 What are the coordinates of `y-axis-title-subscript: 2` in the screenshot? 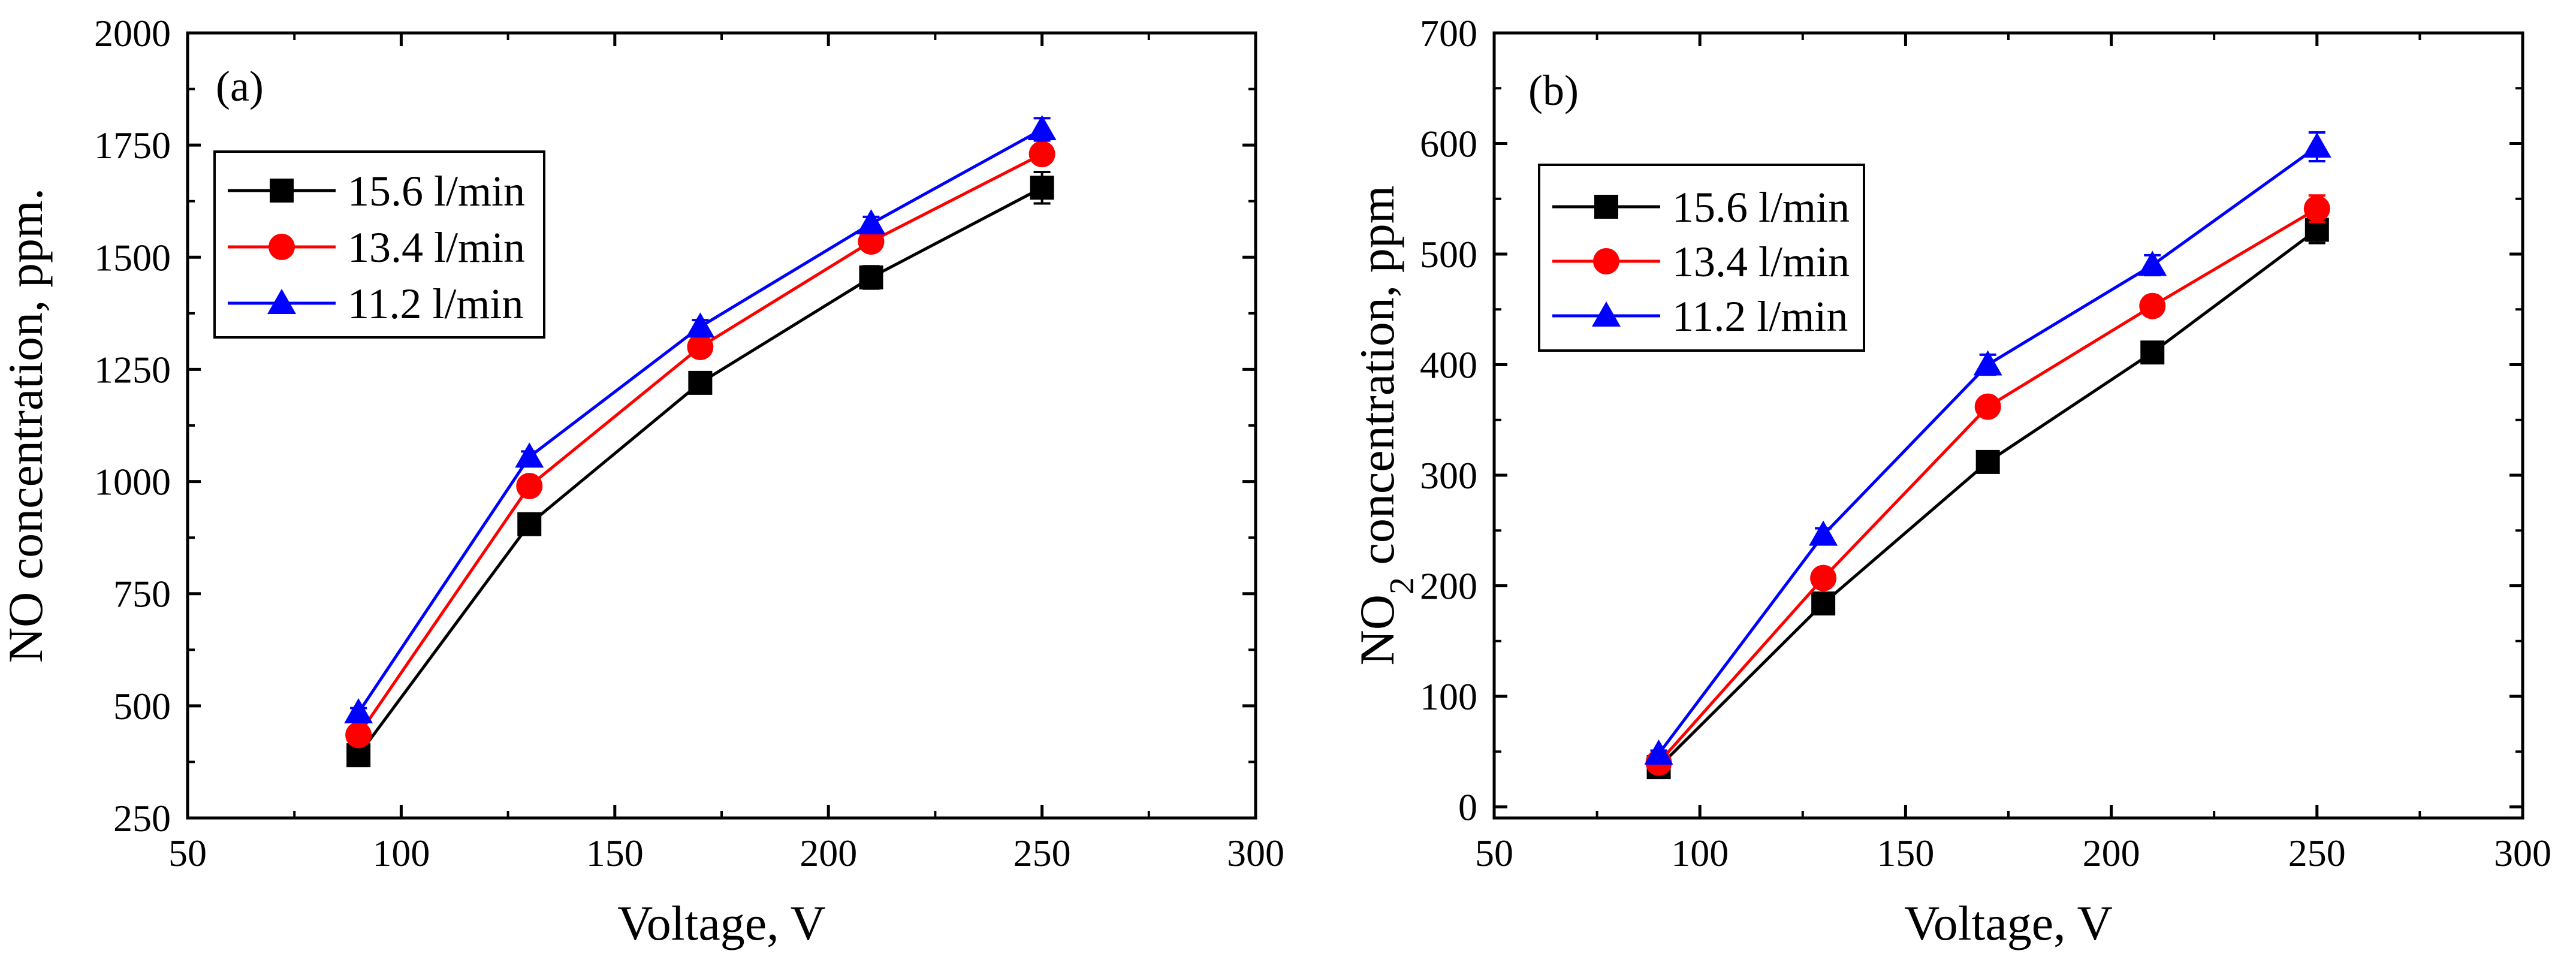 It's located at (1401, 585).